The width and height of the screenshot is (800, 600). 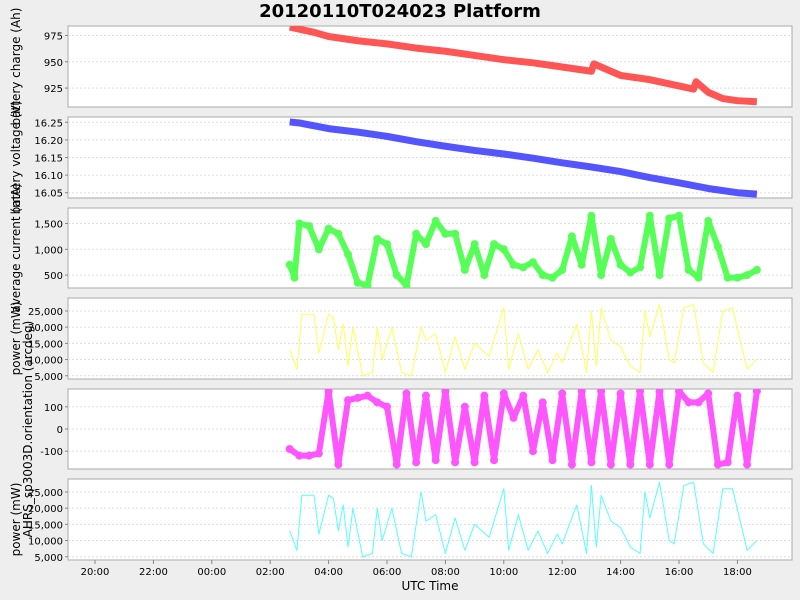 I want to click on y-tick-label: 500, so click(x=53, y=276).